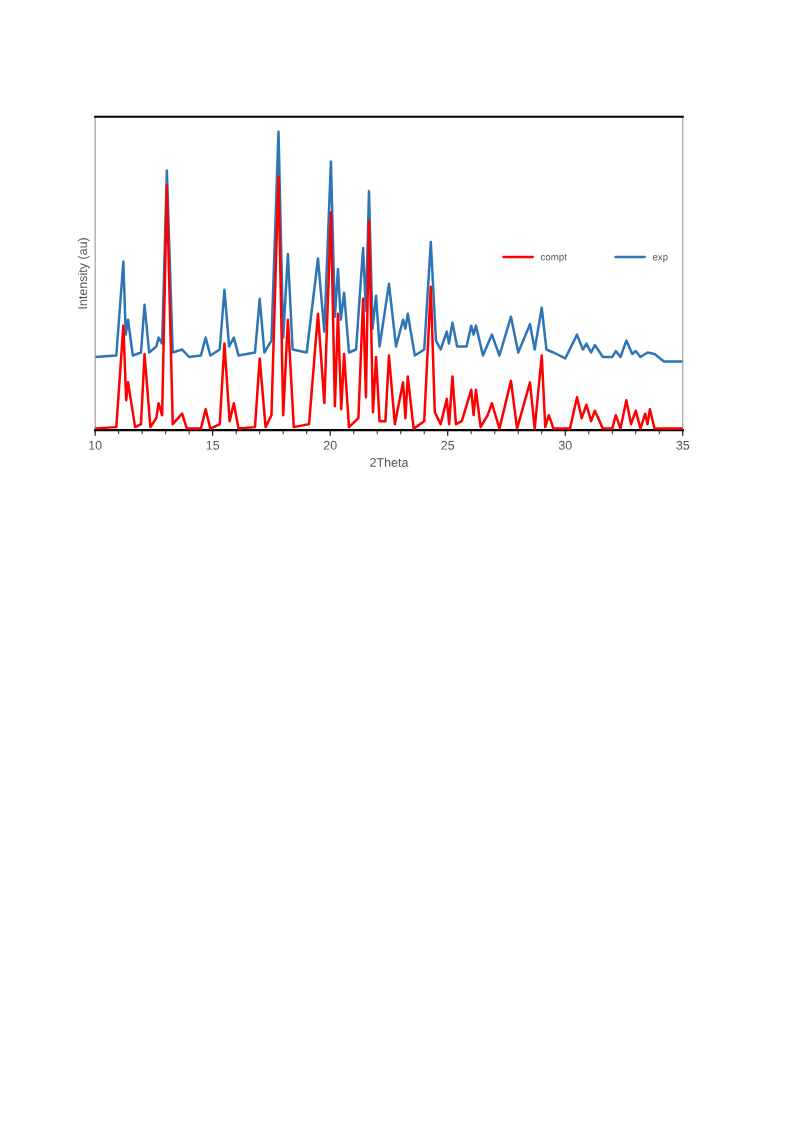 This screenshot has height=1123, width=793. Describe the element at coordinates (213, 445) in the screenshot. I see `x-tick-label: 15` at that location.